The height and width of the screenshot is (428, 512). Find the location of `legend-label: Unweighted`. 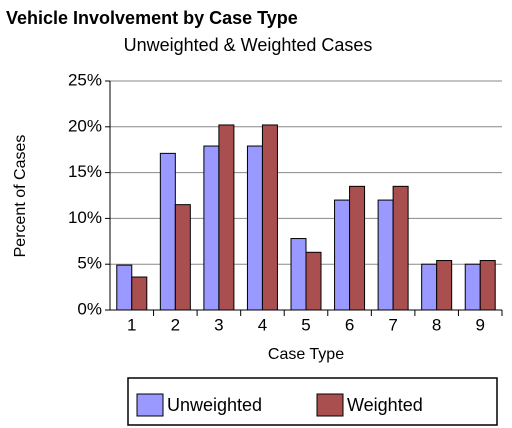

legend-label: Unweighted is located at coordinates (214, 405).